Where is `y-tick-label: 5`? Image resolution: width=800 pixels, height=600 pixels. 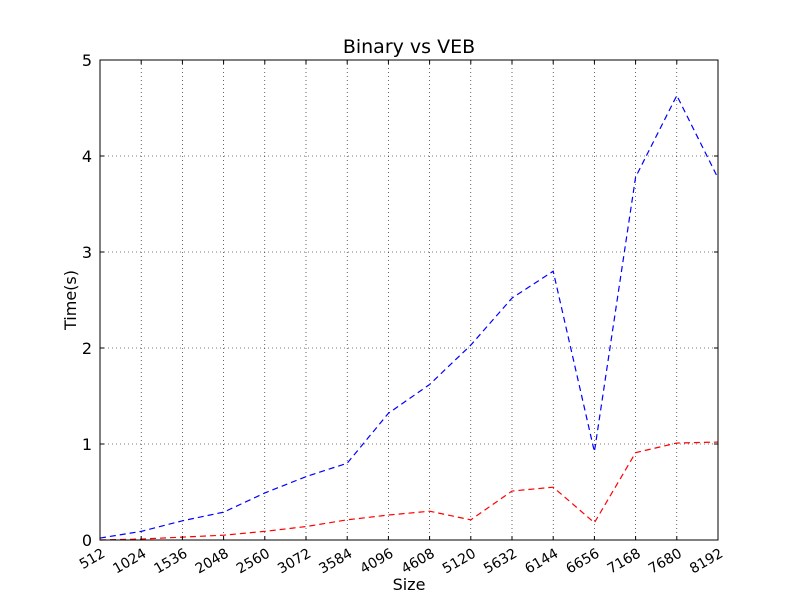 y-tick-label: 5 is located at coordinates (87, 60).